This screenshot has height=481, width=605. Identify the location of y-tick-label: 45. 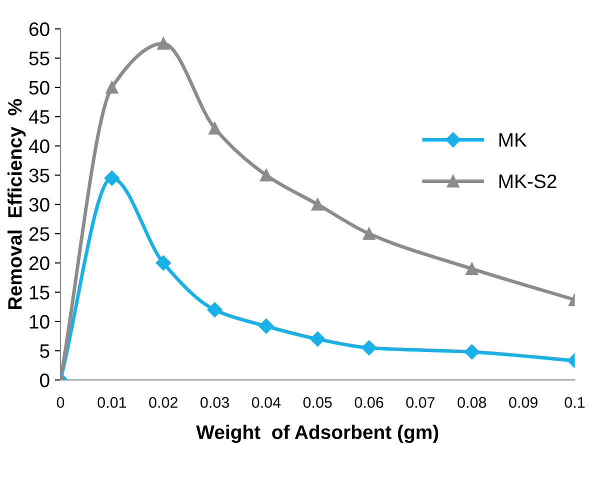
(39, 117).